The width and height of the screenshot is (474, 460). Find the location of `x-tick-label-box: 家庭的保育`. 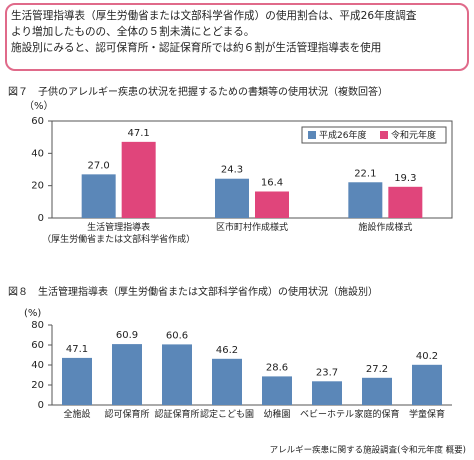

x-tick-label-box: 家庭的保育 is located at coordinates (377, 415).